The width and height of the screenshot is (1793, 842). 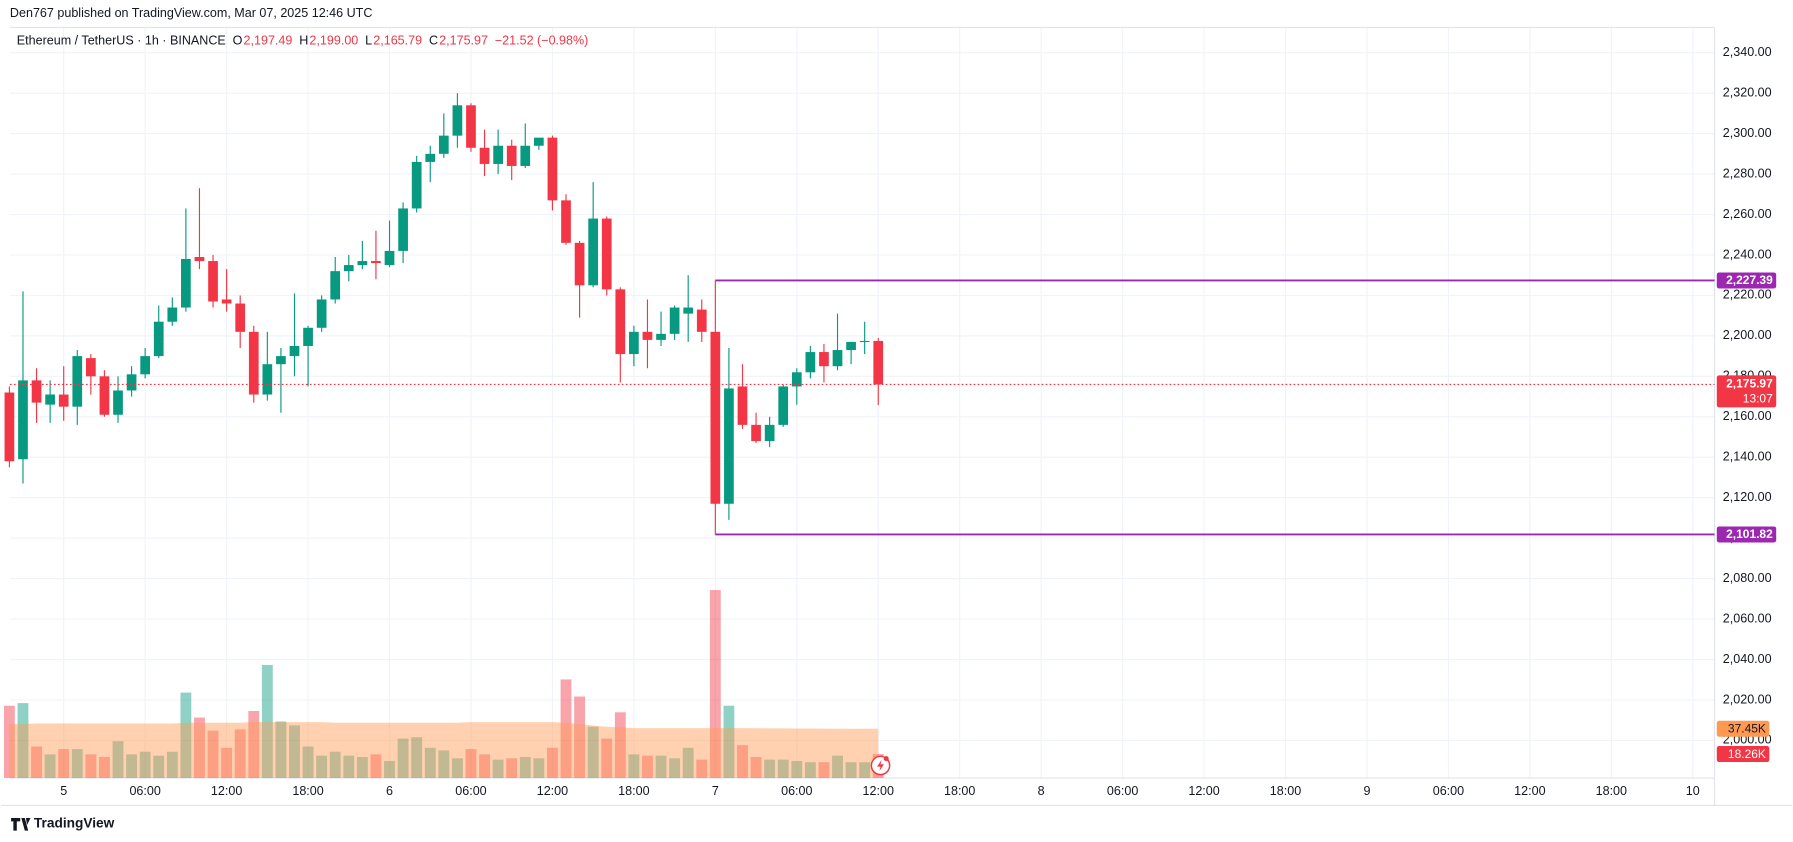 What do you see at coordinates (1747, 754) in the screenshot?
I see `volume-label: 18.26K` at bounding box center [1747, 754].